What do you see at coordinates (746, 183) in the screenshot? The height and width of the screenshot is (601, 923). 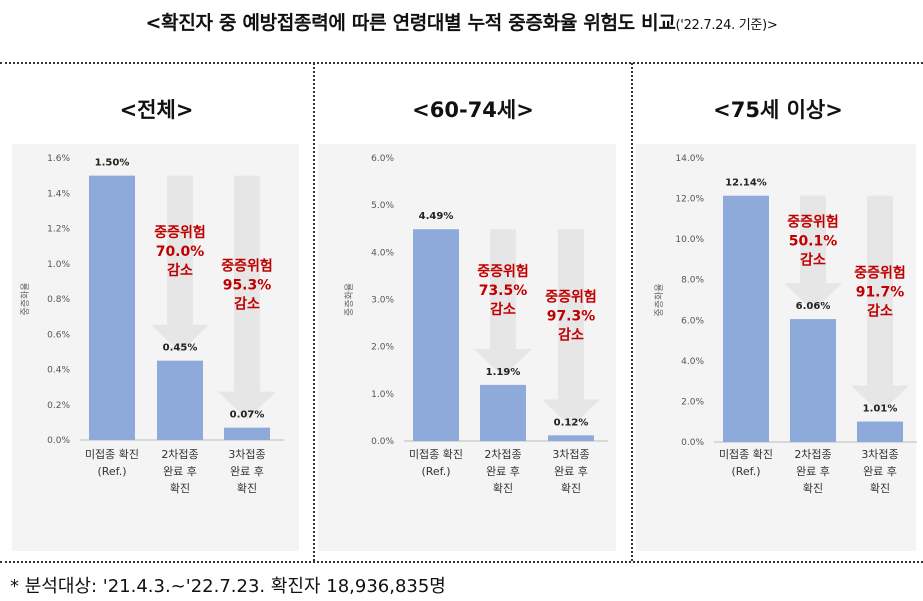 I see `data-value-label: 12.14%` at bounding box center [746, 183].